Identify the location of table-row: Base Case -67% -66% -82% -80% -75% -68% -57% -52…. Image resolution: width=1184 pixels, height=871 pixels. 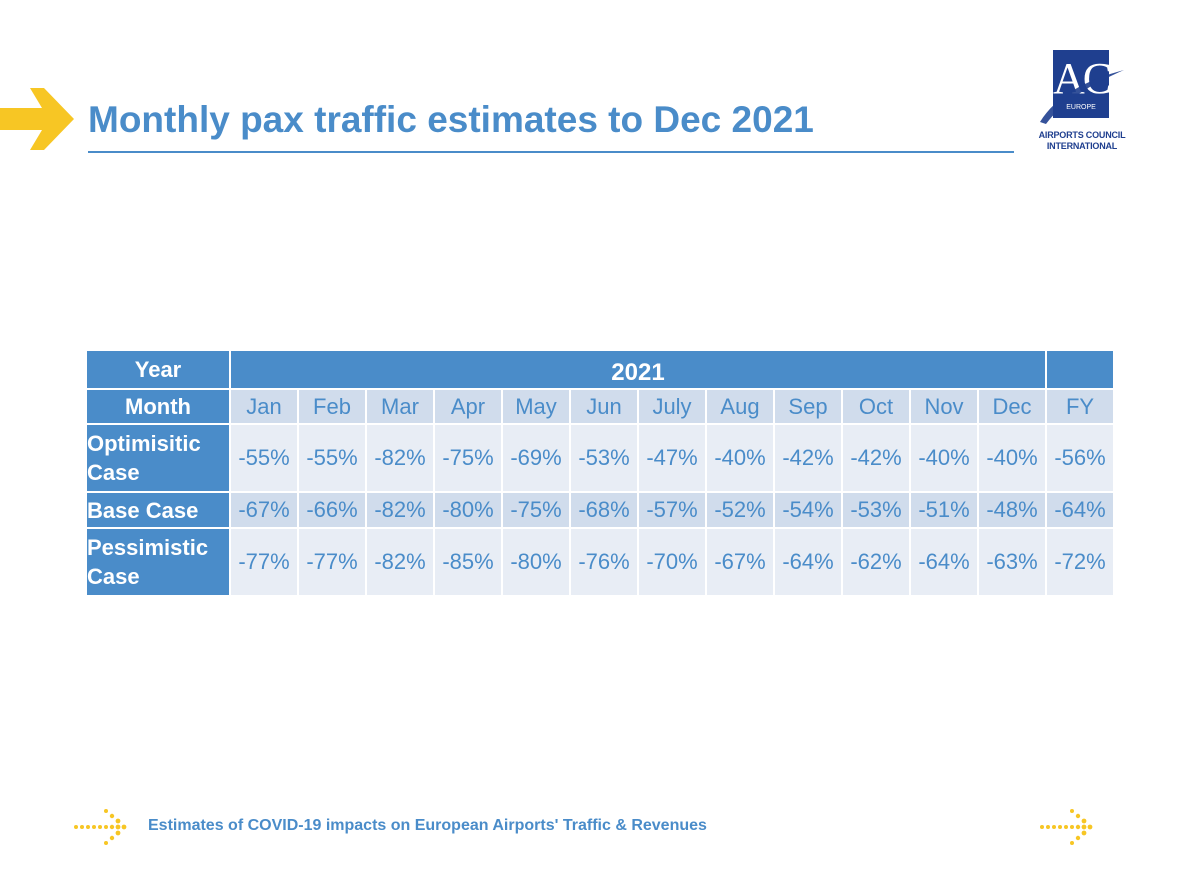
(600, 510).